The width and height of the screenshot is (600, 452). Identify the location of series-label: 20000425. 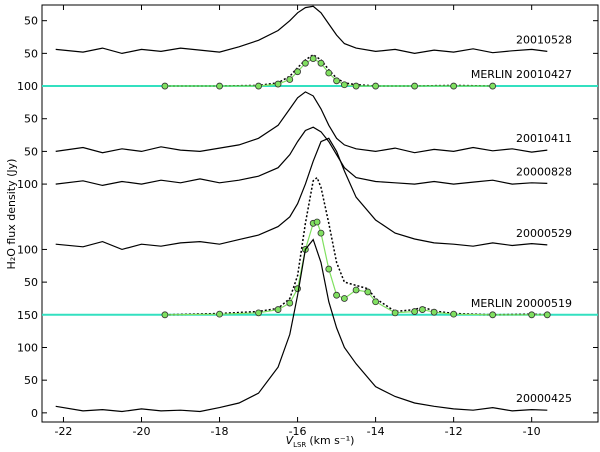
(544, 398).